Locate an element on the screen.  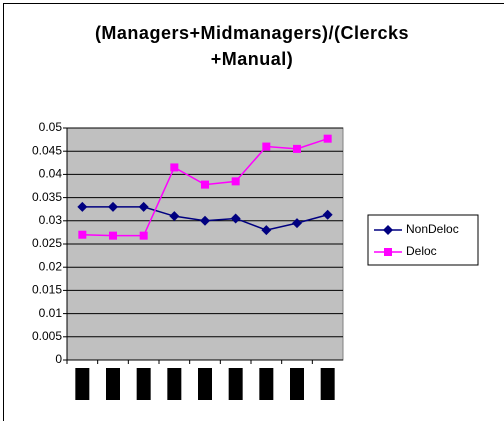
legend-label: NonDeloc is located at coordinates (432, 229).